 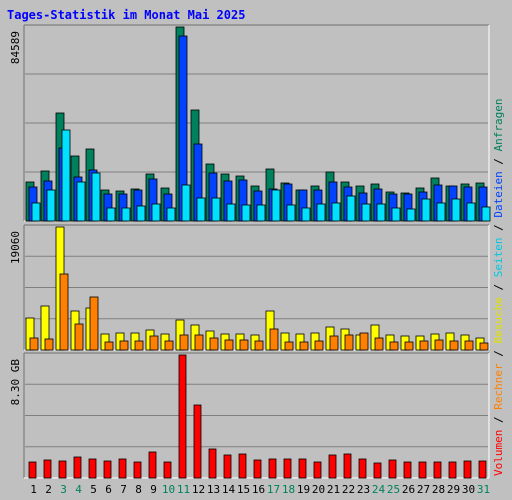 I want to click on x-tick-label: 31, so click(x=483, y=489).